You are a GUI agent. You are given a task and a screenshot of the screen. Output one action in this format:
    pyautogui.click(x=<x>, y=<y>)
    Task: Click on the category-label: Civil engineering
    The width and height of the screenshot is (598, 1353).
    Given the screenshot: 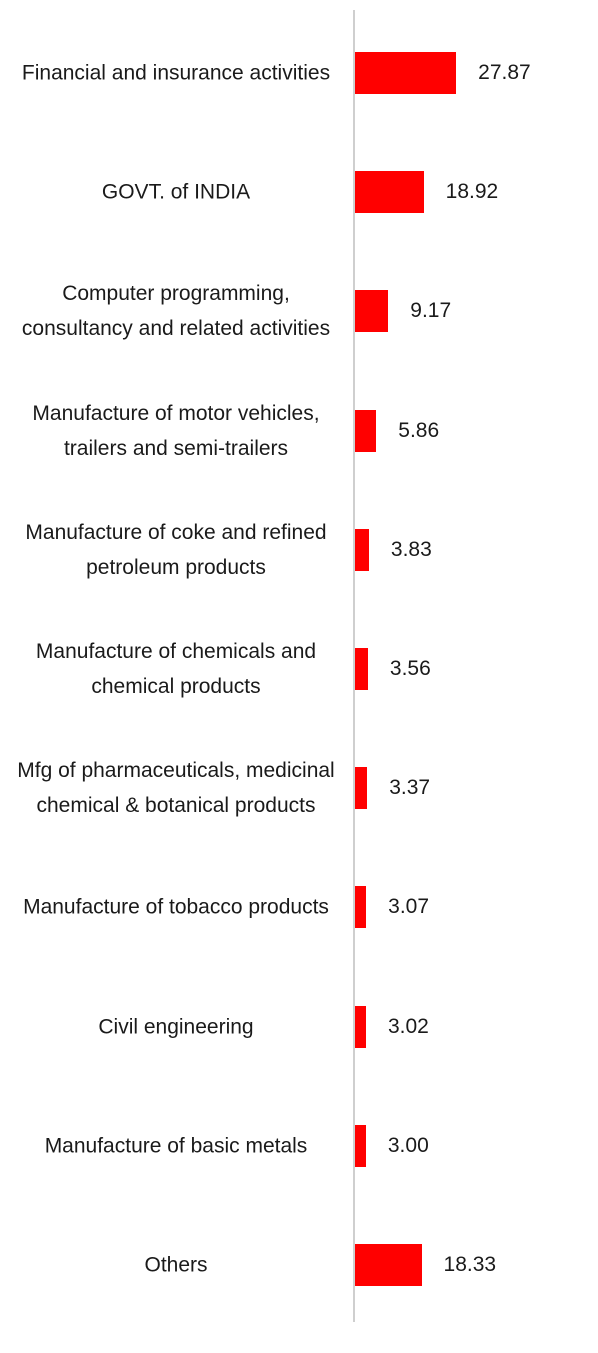 What is the action you would take?
    pyautogui.click(x=176, y=1027)
    